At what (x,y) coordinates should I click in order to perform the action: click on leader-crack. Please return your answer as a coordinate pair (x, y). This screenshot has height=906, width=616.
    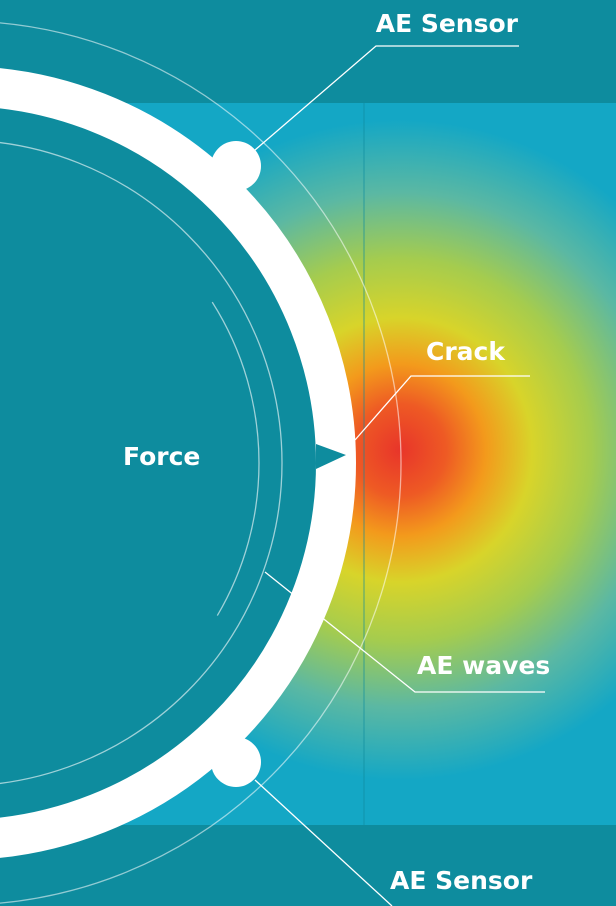
    Looking at the image, I should click on (442, 408).